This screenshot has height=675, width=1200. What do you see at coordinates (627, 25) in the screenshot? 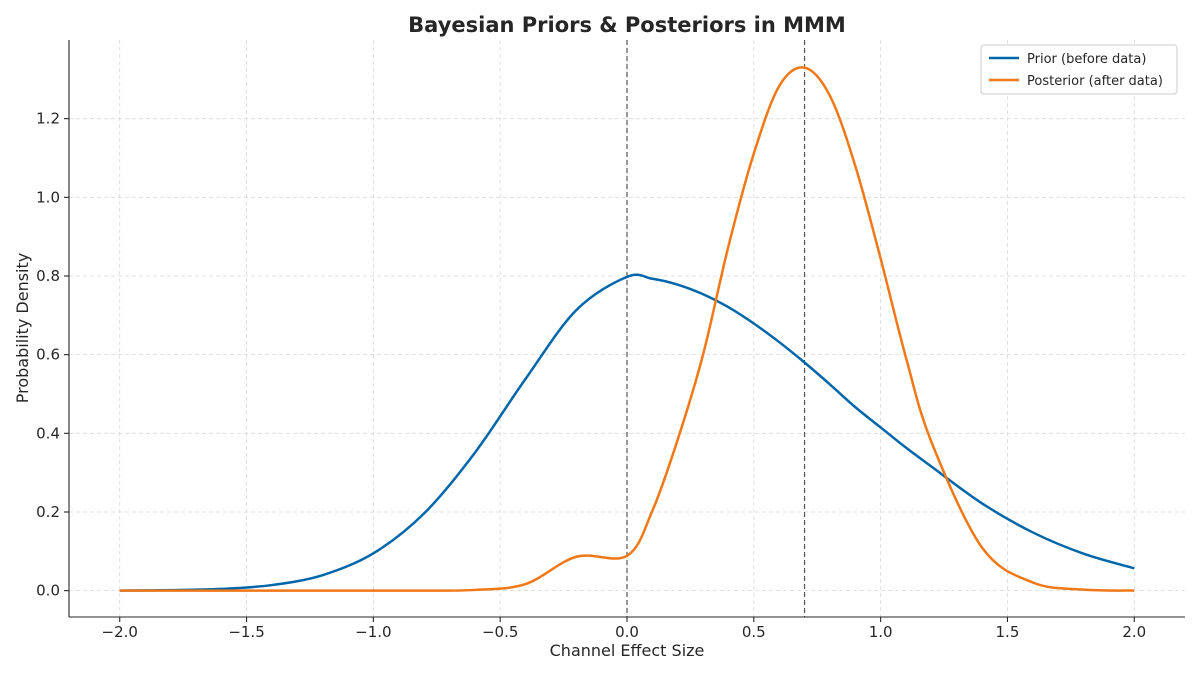
I see `chart-title: Bayesian Priors & Posteriors in MMM` at bounding box center [627, 25].